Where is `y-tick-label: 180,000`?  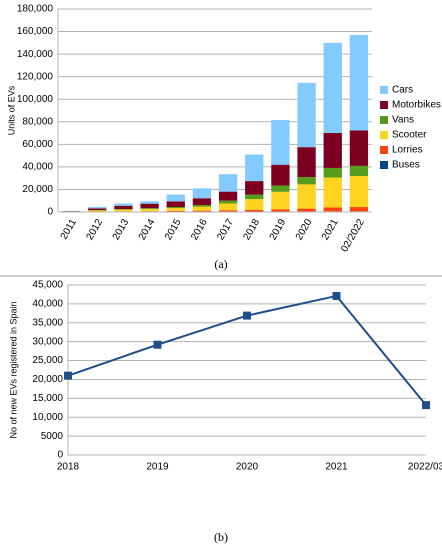
y-tick-label: 180,000 is located at coordinates (35, 9).